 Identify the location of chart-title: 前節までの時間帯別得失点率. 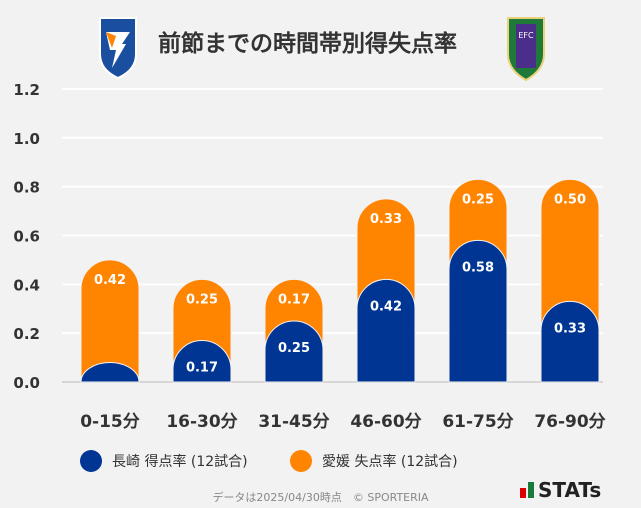
(307, 44).